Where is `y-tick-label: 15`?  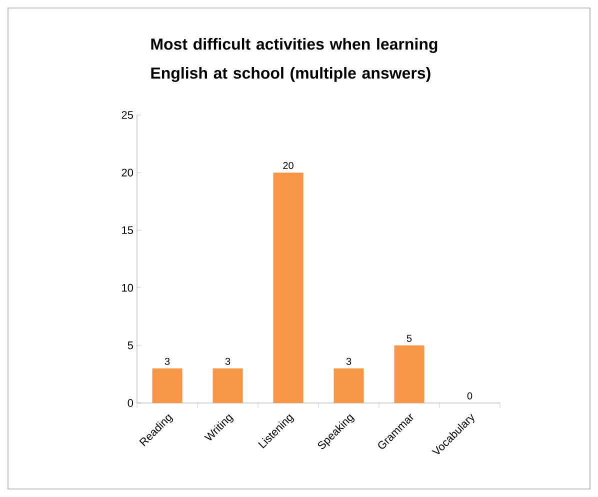 y-tick-label: 15 is located at coordinates (127, 230).